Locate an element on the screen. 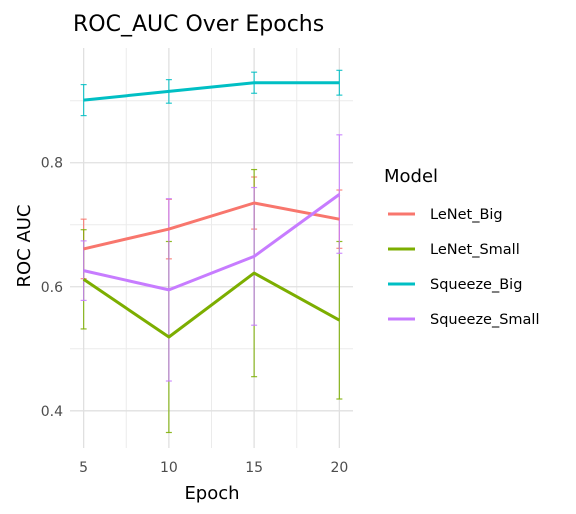 The image size is (576, 514). legend-label: Squeeze_Big is located at coordinates (476, 285).